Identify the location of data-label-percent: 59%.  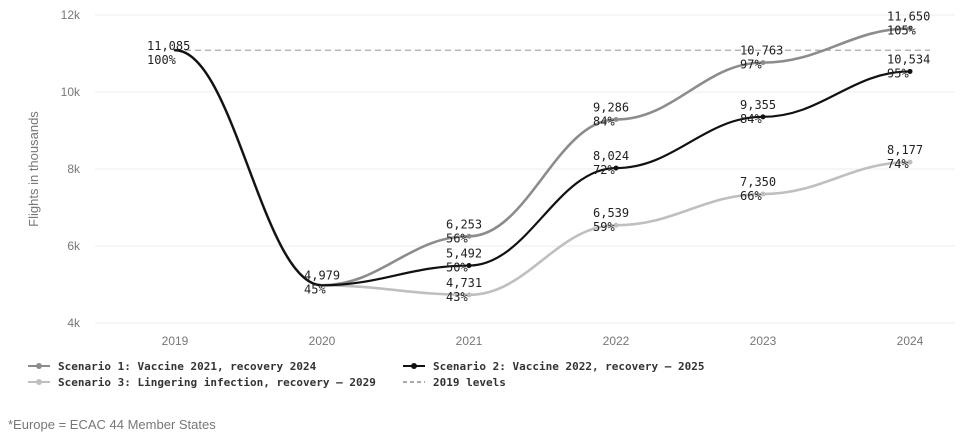
(604, 227).